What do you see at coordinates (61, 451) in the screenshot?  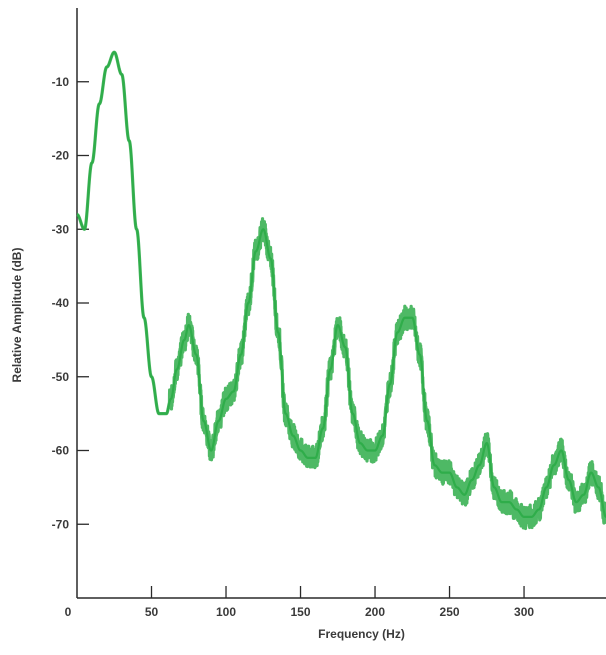 I see `y-tick-label: -60` at bounding box center [61, 451].